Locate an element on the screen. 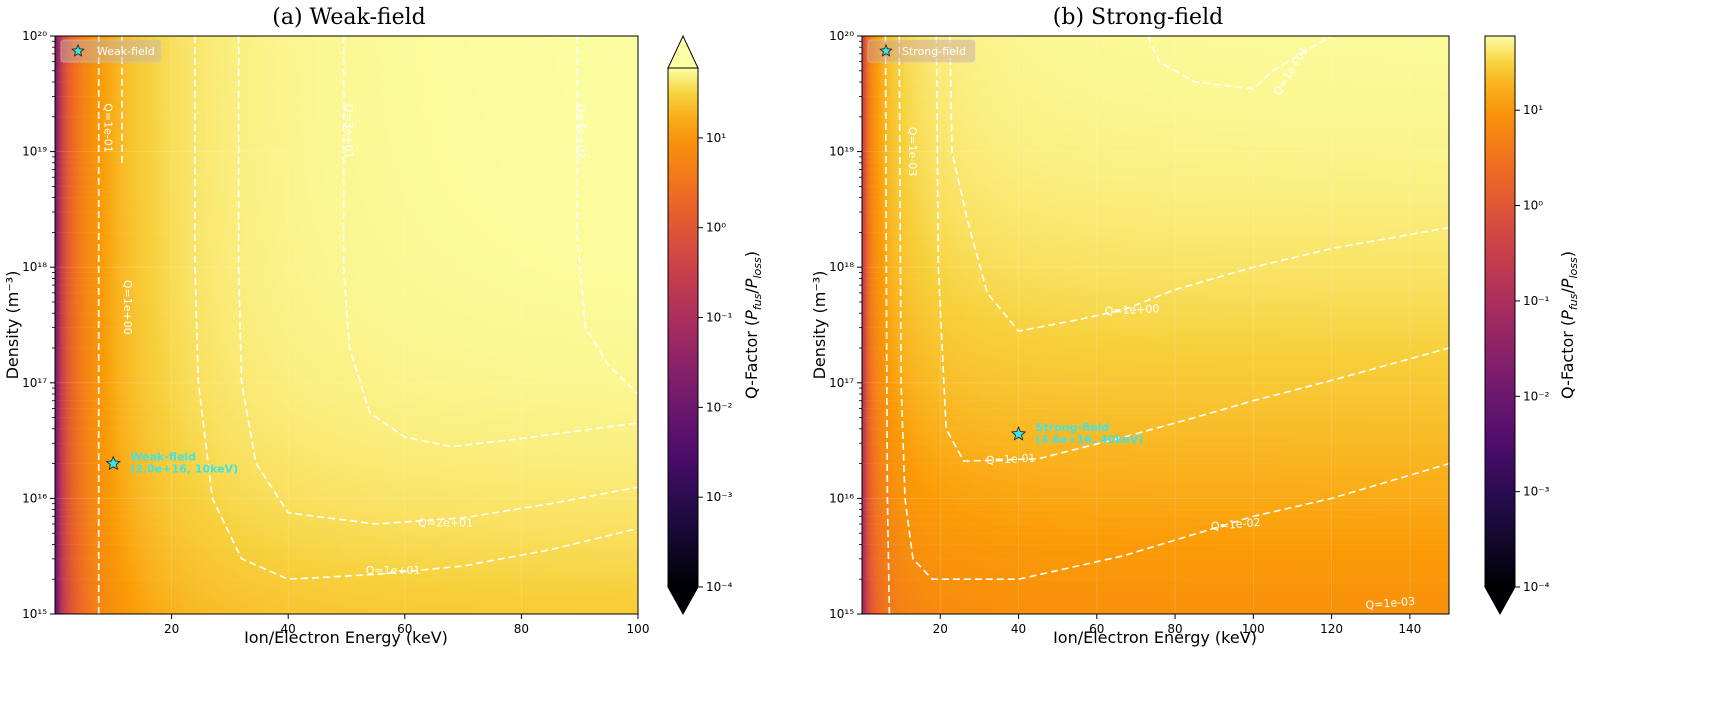 This screenshot has height=721, width=1725. colorbar-ticks: 10⁻⁴ 10⁻³ 10⁻² 10⁻¹ 10⁰ 10¹ is located at coordinates (1532, 348).